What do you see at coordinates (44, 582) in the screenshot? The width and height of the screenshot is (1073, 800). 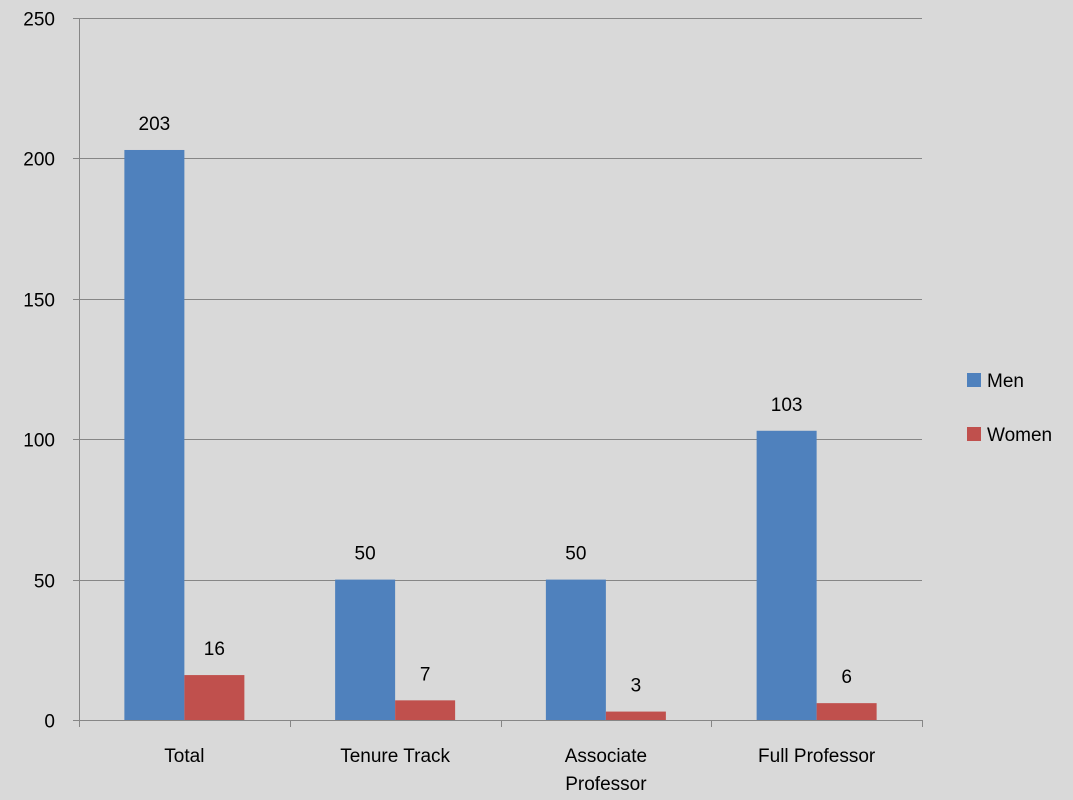 I see `y-tick-label: 50` at bounding box center [44, 582].